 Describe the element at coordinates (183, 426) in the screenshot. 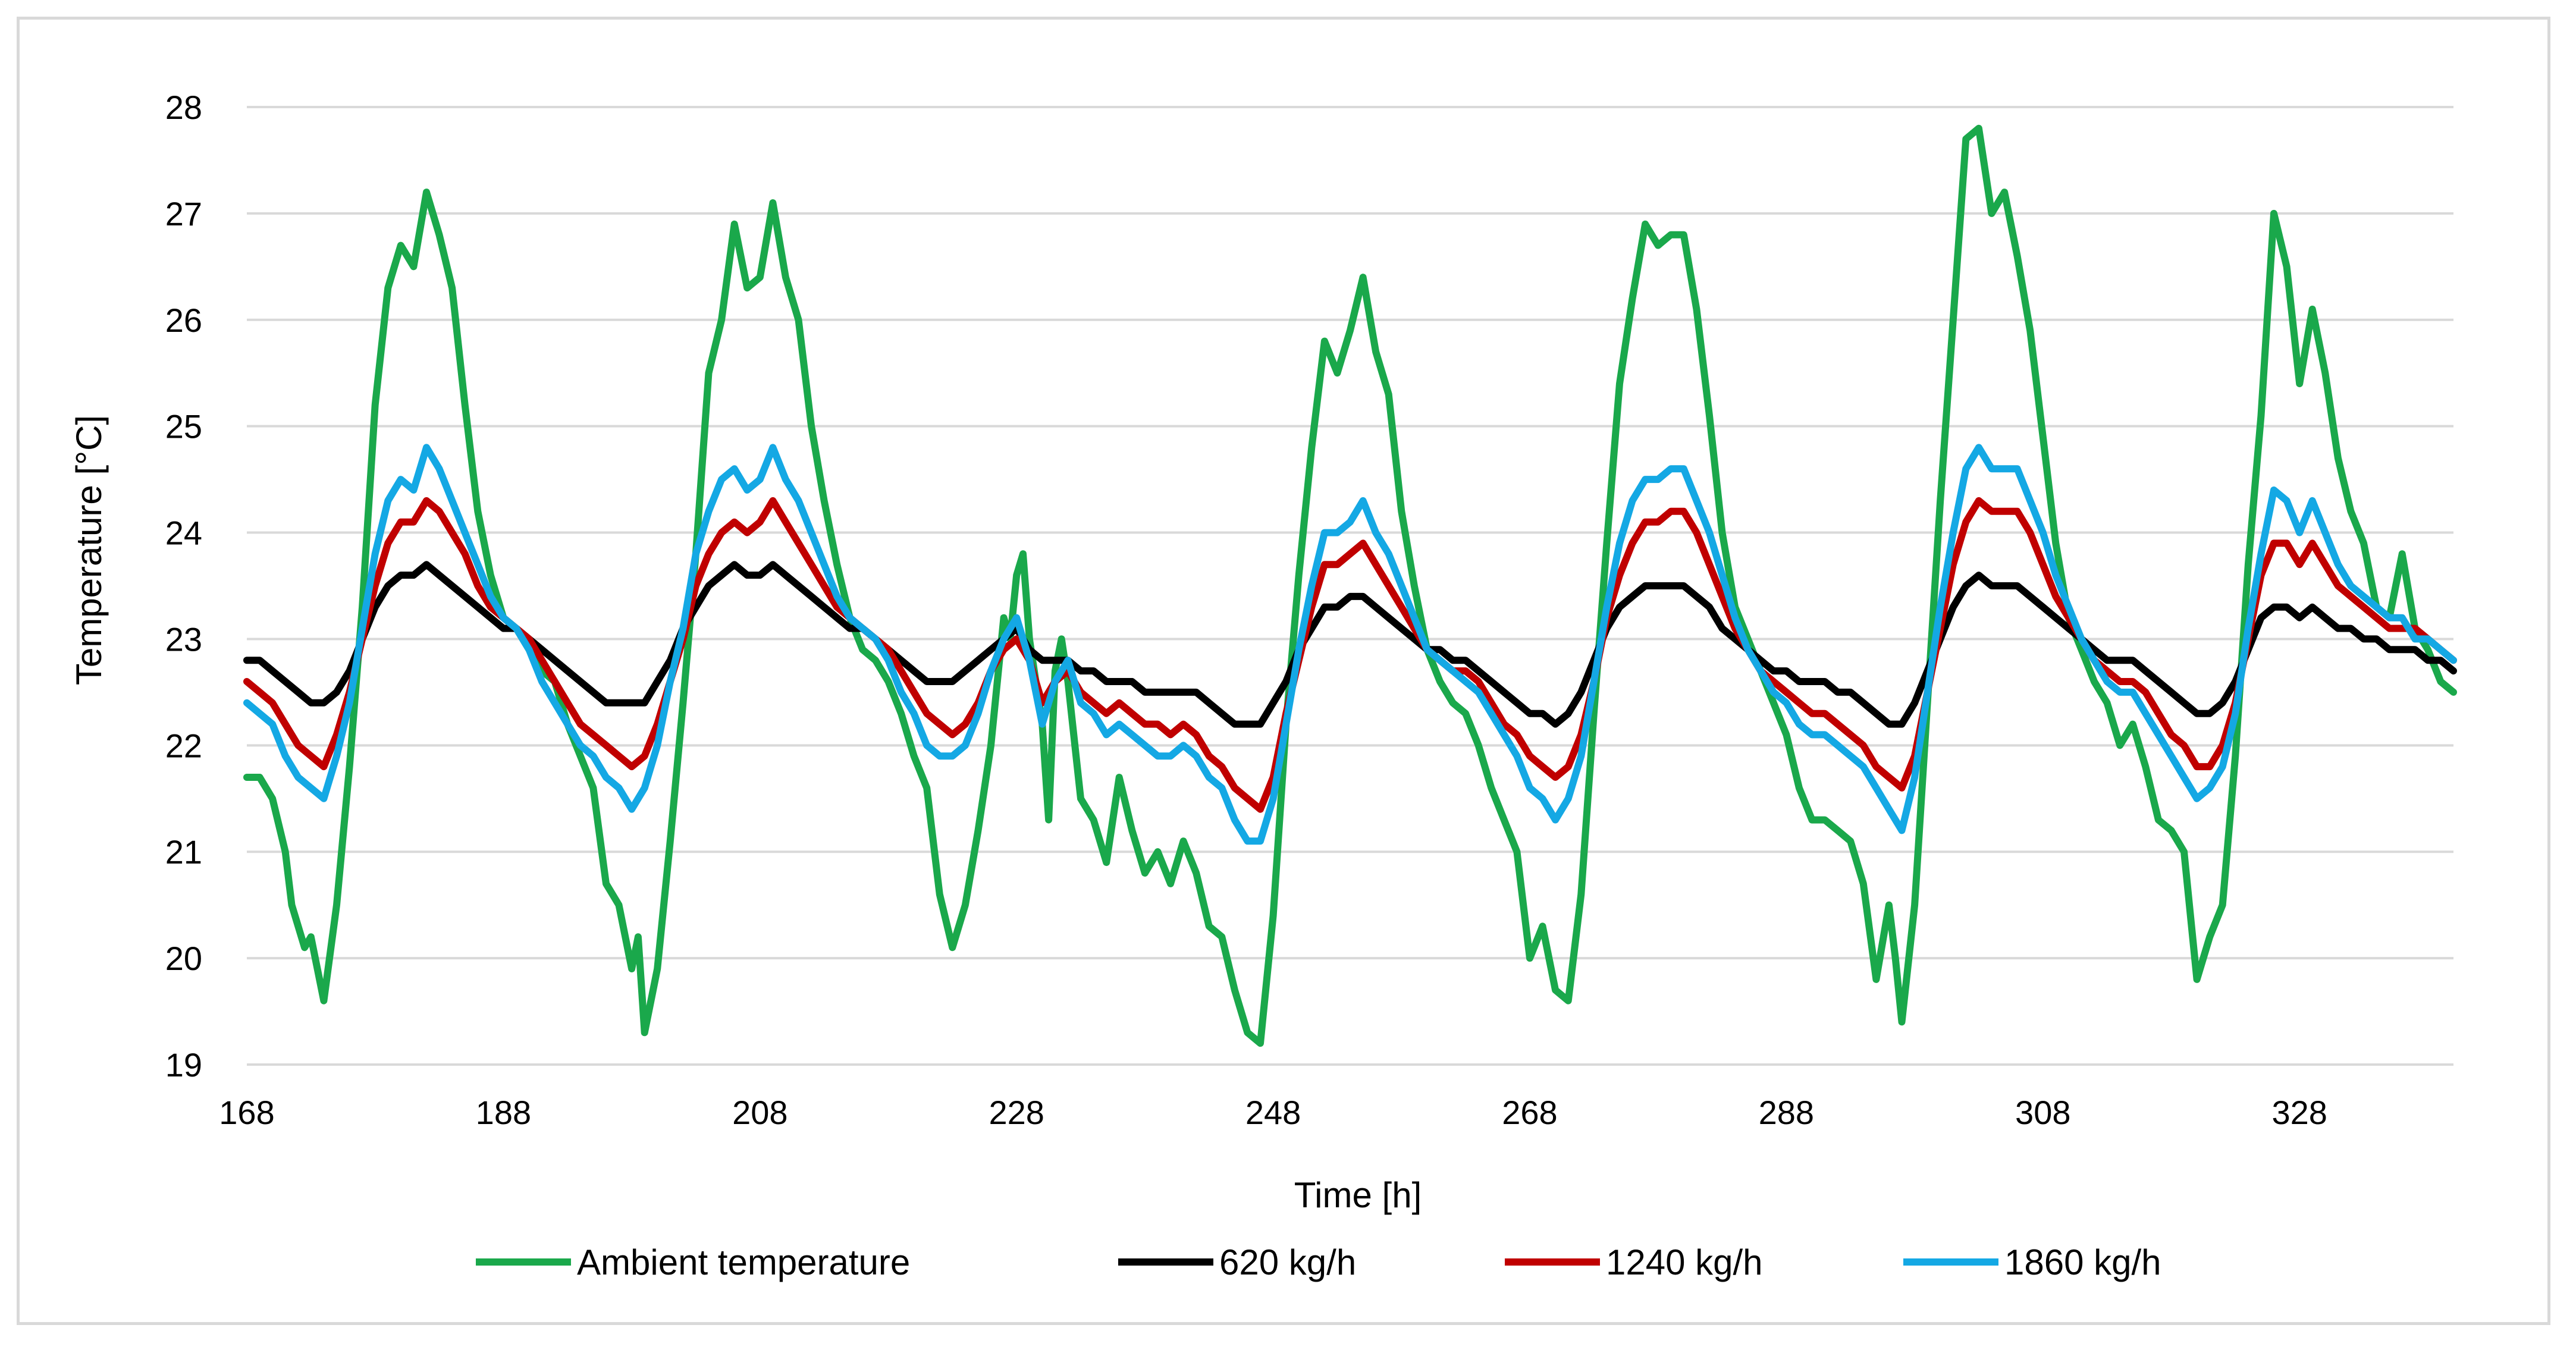

I see `y-tick-label-25: 25` at that location.